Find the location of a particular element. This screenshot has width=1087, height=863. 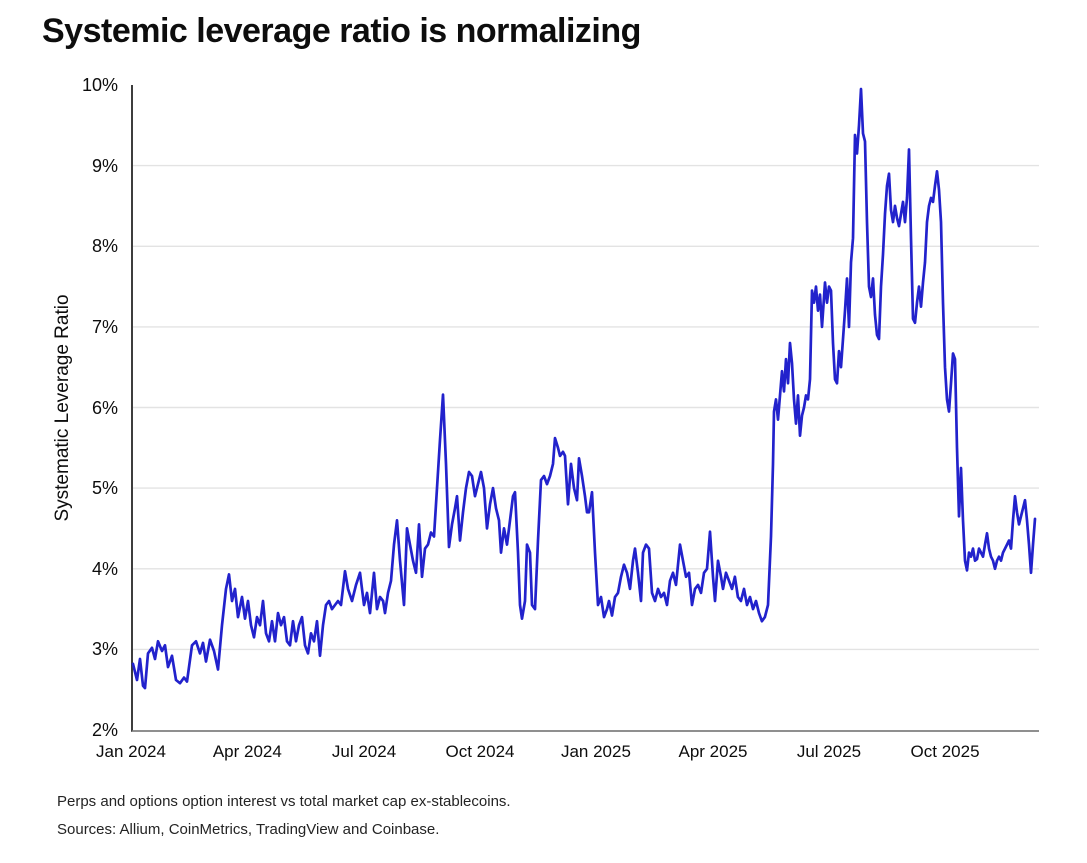

y-tick-label-7: 7% is located at coordinates (104, 326).